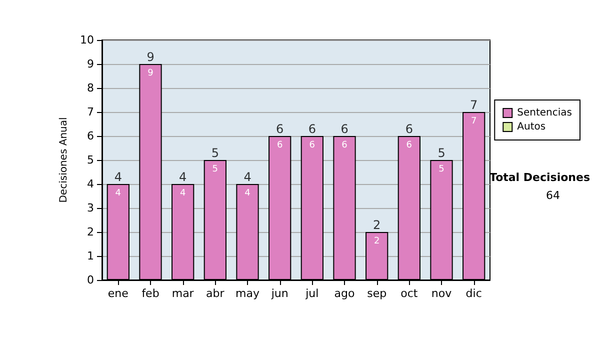 The height and width of the screenshot is (340, 600). Describe the element at coordinates (183, 293) in the screenshot. I see `x-tick-label: mar` at that location.